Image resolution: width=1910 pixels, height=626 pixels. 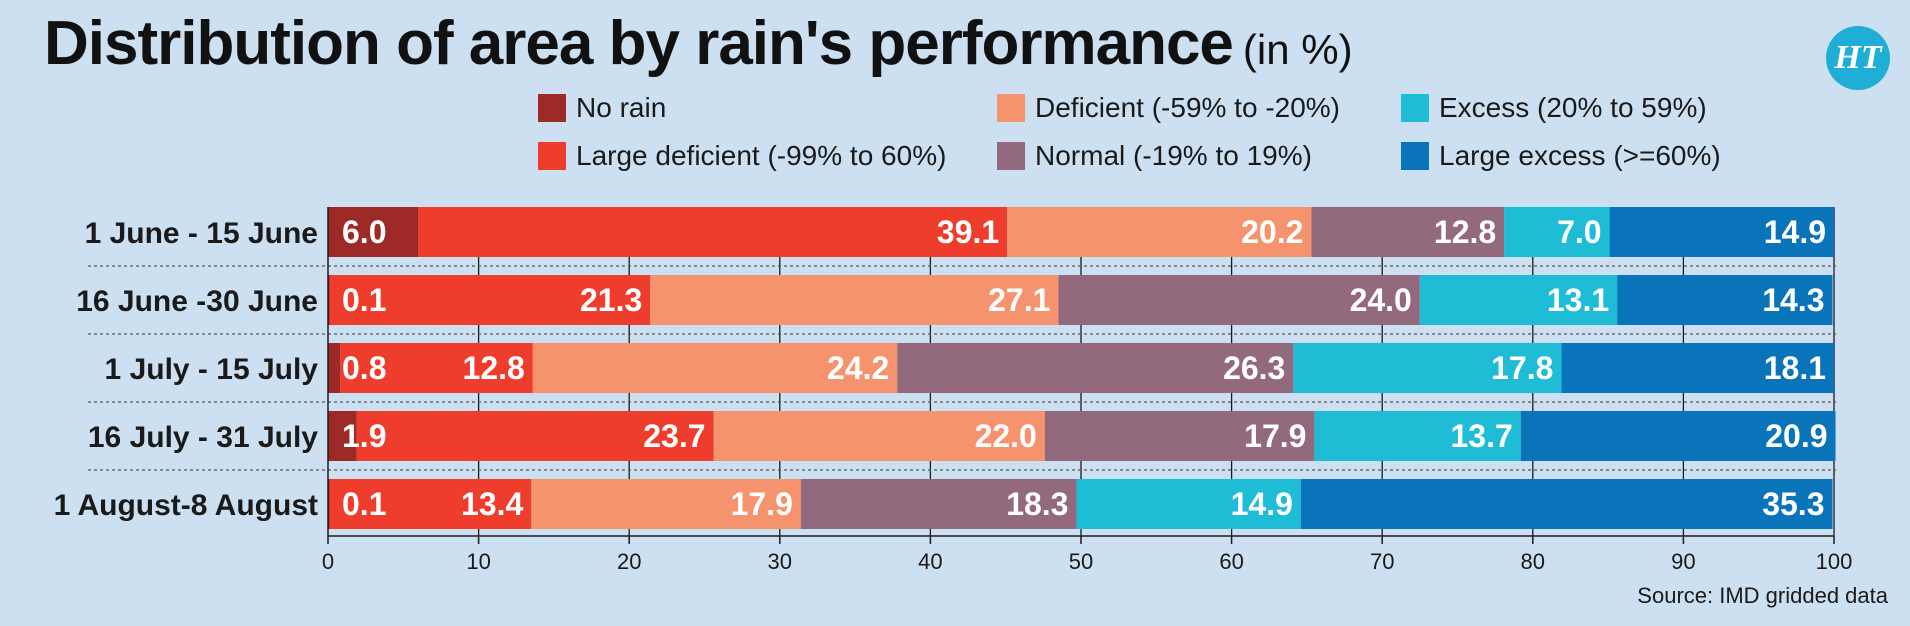 I want to click on bar-value-label: 14.3, so click(x=1793, y=300).